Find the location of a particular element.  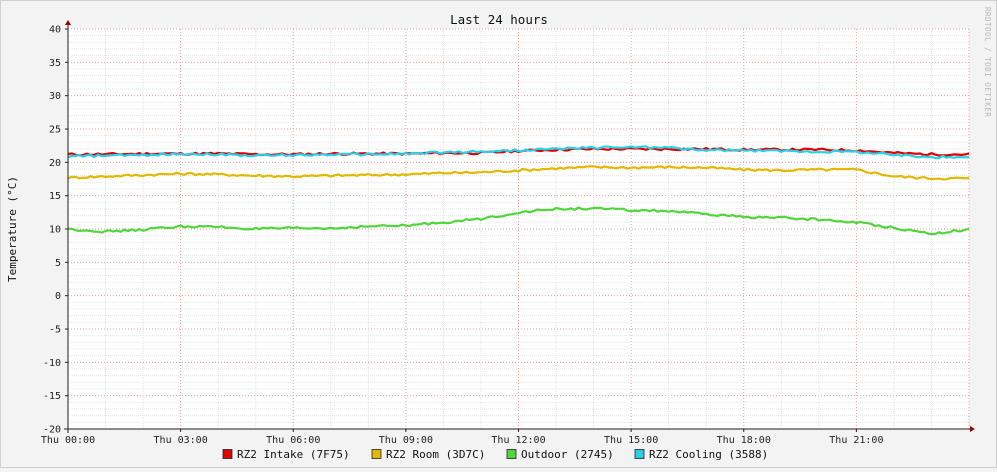

y-tick-label: 20 is located at coordinates (55, 163).